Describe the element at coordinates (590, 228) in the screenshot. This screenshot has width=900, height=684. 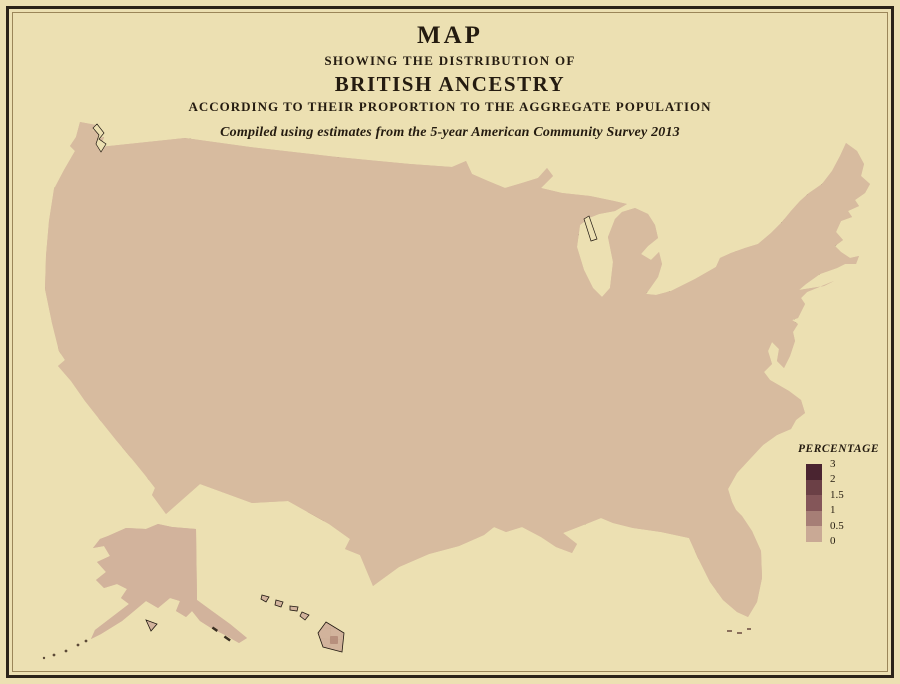
I see `green-bay` at that location.